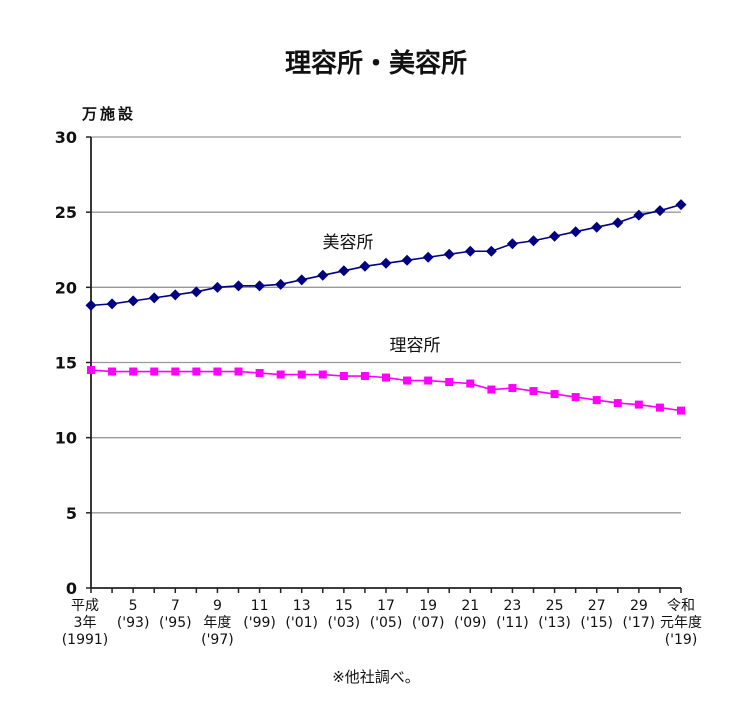 Image resolution: width=752 pixels, height=720 pixels. Describe the element at coordinates (85, 623) in the screenshot. I see `x-tick-label: 平成 3年(1991)` at that location.